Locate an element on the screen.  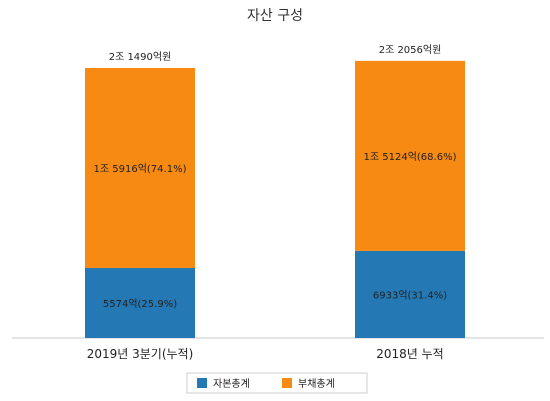
segment-label-liabilities-1: 1조 5916억(74.1%) is located at coordinates (140, 169).